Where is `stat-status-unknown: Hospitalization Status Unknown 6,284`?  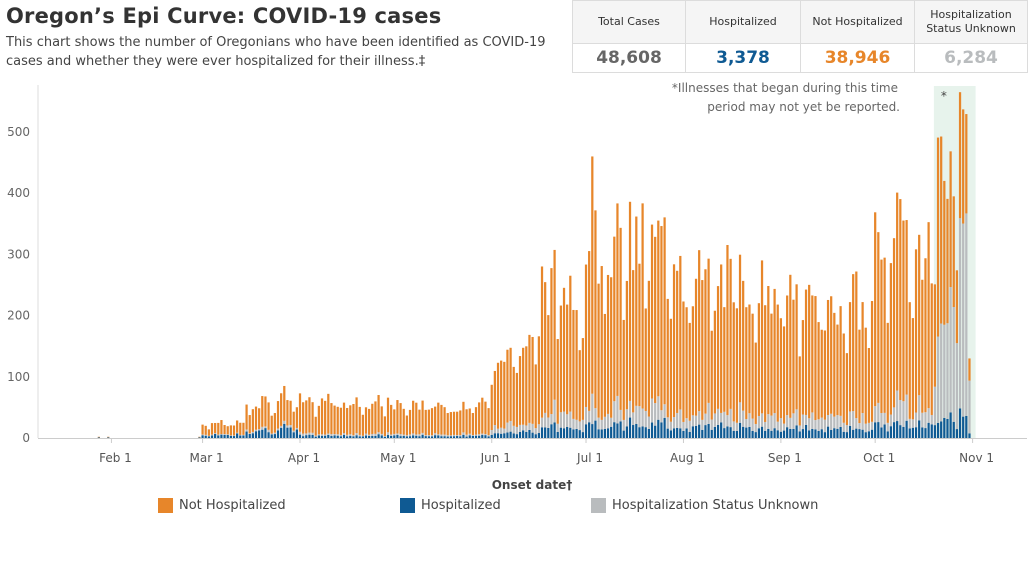 stat-status-unknown: Hospitalization Status Unknown 6,284 is located at coordinates (971, 37).